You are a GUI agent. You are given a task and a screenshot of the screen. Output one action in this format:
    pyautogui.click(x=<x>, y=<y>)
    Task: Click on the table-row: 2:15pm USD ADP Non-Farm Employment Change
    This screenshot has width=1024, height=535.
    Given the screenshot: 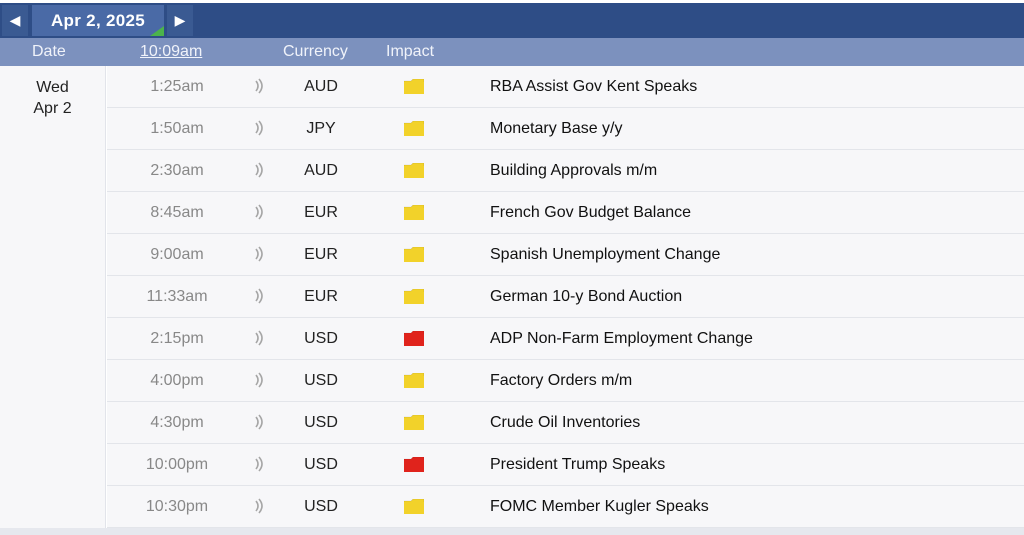 What is the action you would take?
    pyautogui.click(x=565, y=339)
    